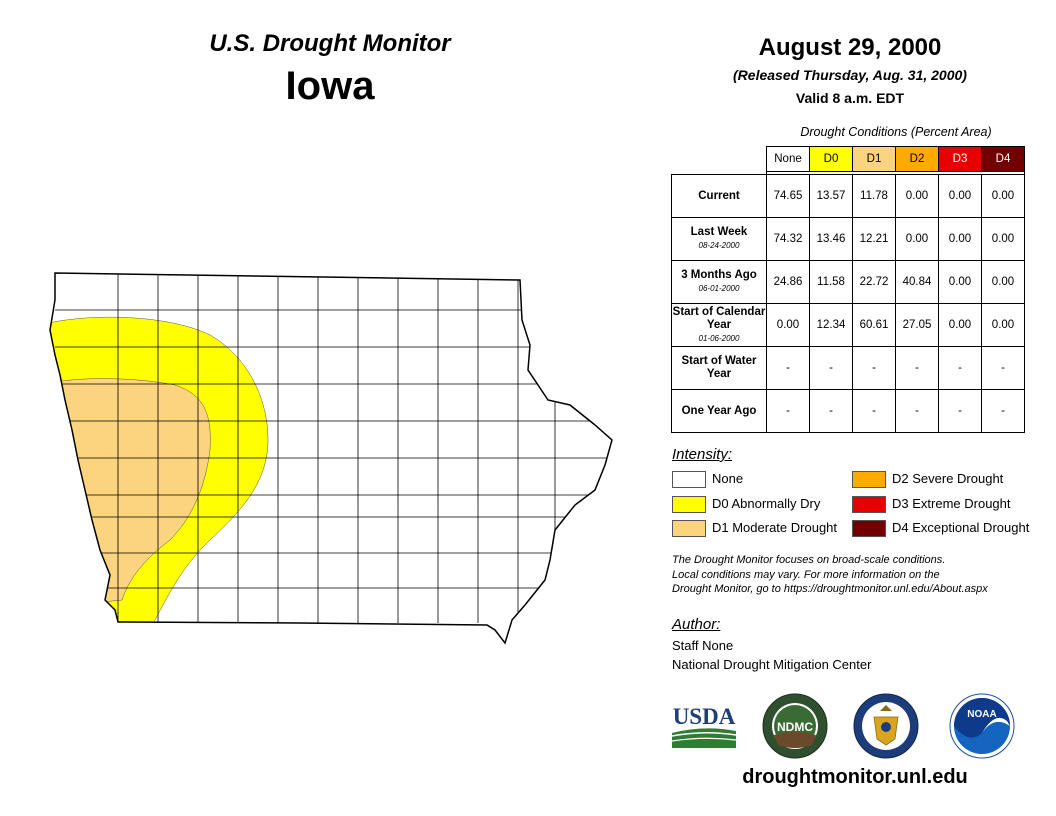  Describe the element at coordinates (330, 43) in the screenshot. I see `map-subtitle: U.S. Drought Monitor` at that location.